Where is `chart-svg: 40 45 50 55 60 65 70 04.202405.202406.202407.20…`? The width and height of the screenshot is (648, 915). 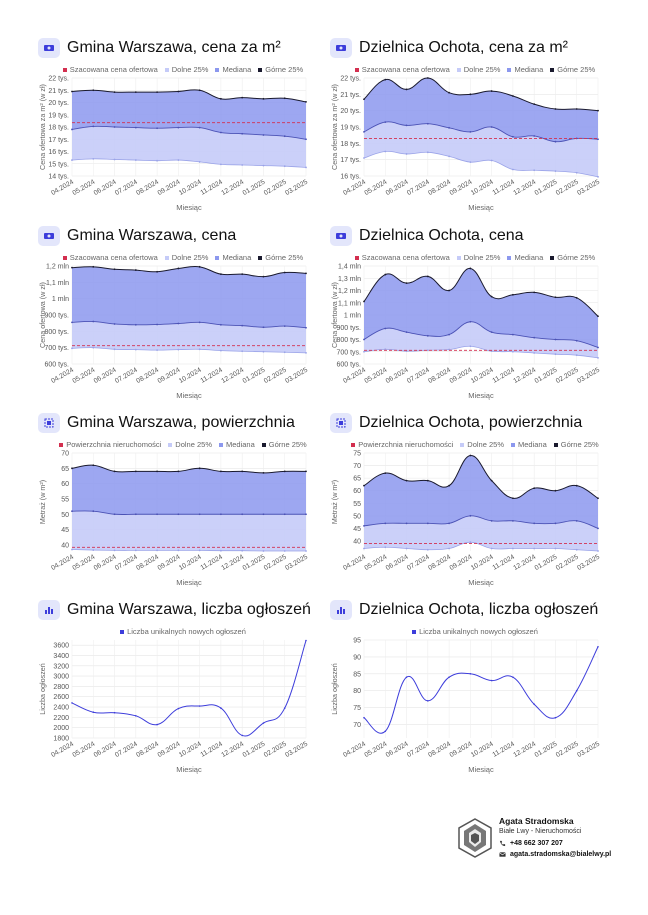
chart-svg: 40 45 50 55 60 65 70 04.202405.202406.202407.20… is located at coordinates (173, 519).